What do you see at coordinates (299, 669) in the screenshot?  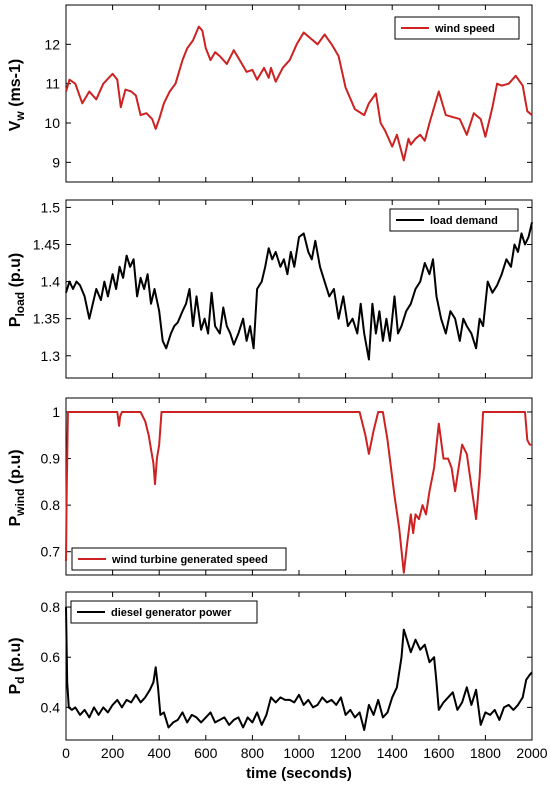 I see `series-line-diesel-generator-power` at bounding box center [299, 669].